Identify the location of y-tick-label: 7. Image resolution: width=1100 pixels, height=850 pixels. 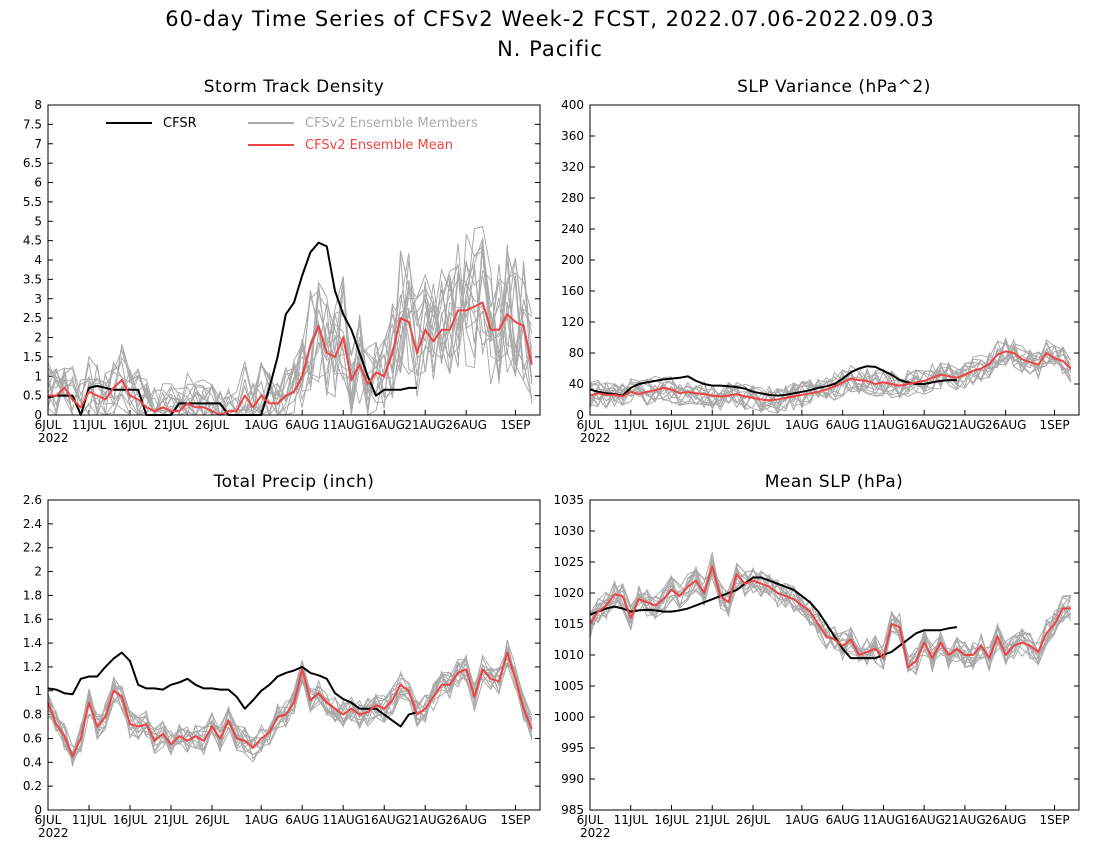
(38, 144).